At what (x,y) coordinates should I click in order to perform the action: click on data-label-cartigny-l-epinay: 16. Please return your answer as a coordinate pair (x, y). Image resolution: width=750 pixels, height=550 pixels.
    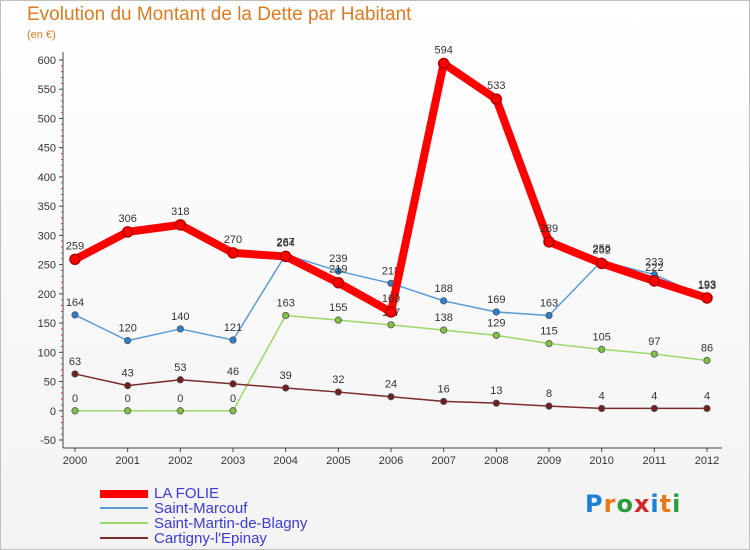
    Looking at the image, I should click on (444, 389).